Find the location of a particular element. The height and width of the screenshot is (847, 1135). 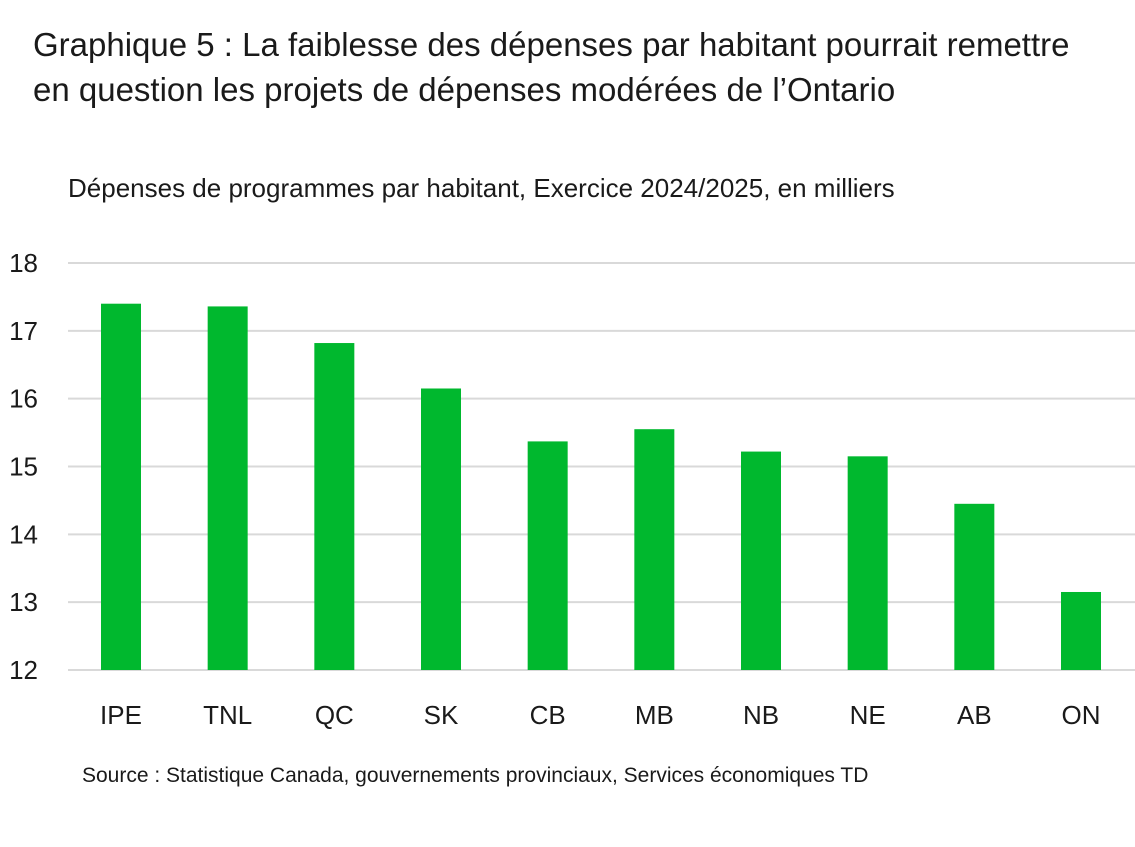

bar-tnl is located at coordinates (227, 488).